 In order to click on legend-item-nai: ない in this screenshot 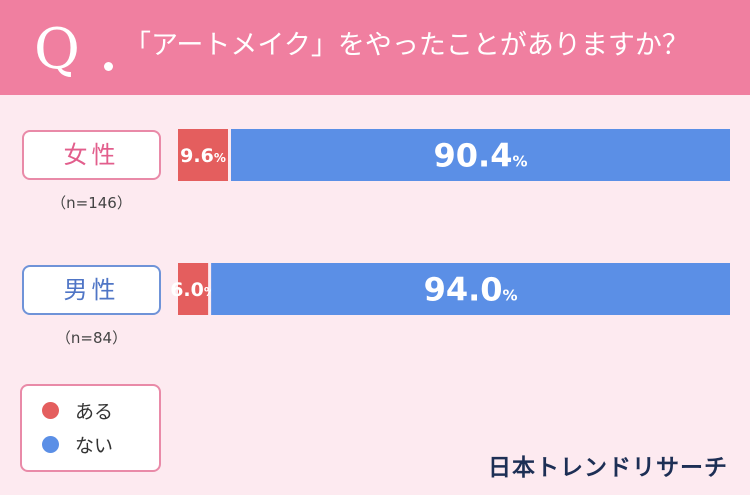, I will do `click(78, 444)`.